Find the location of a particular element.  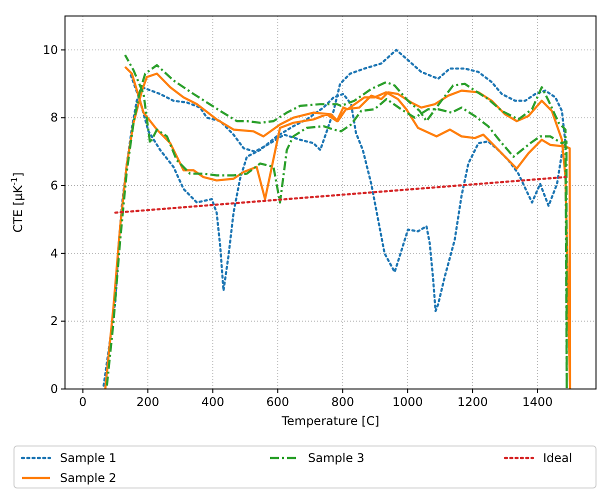

x-tick-label: 1200 is located at coordinates (472, 402).